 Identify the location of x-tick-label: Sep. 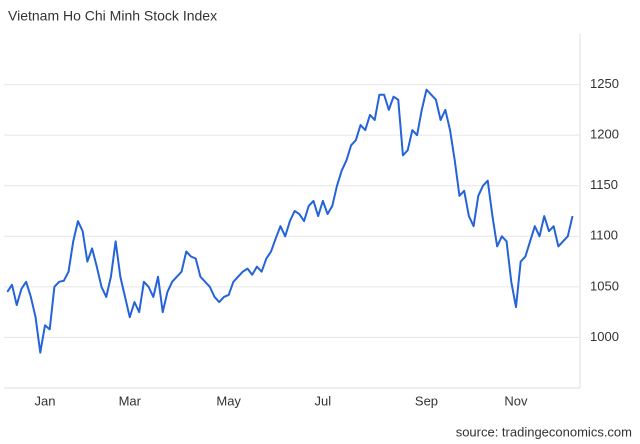
(426, 400).